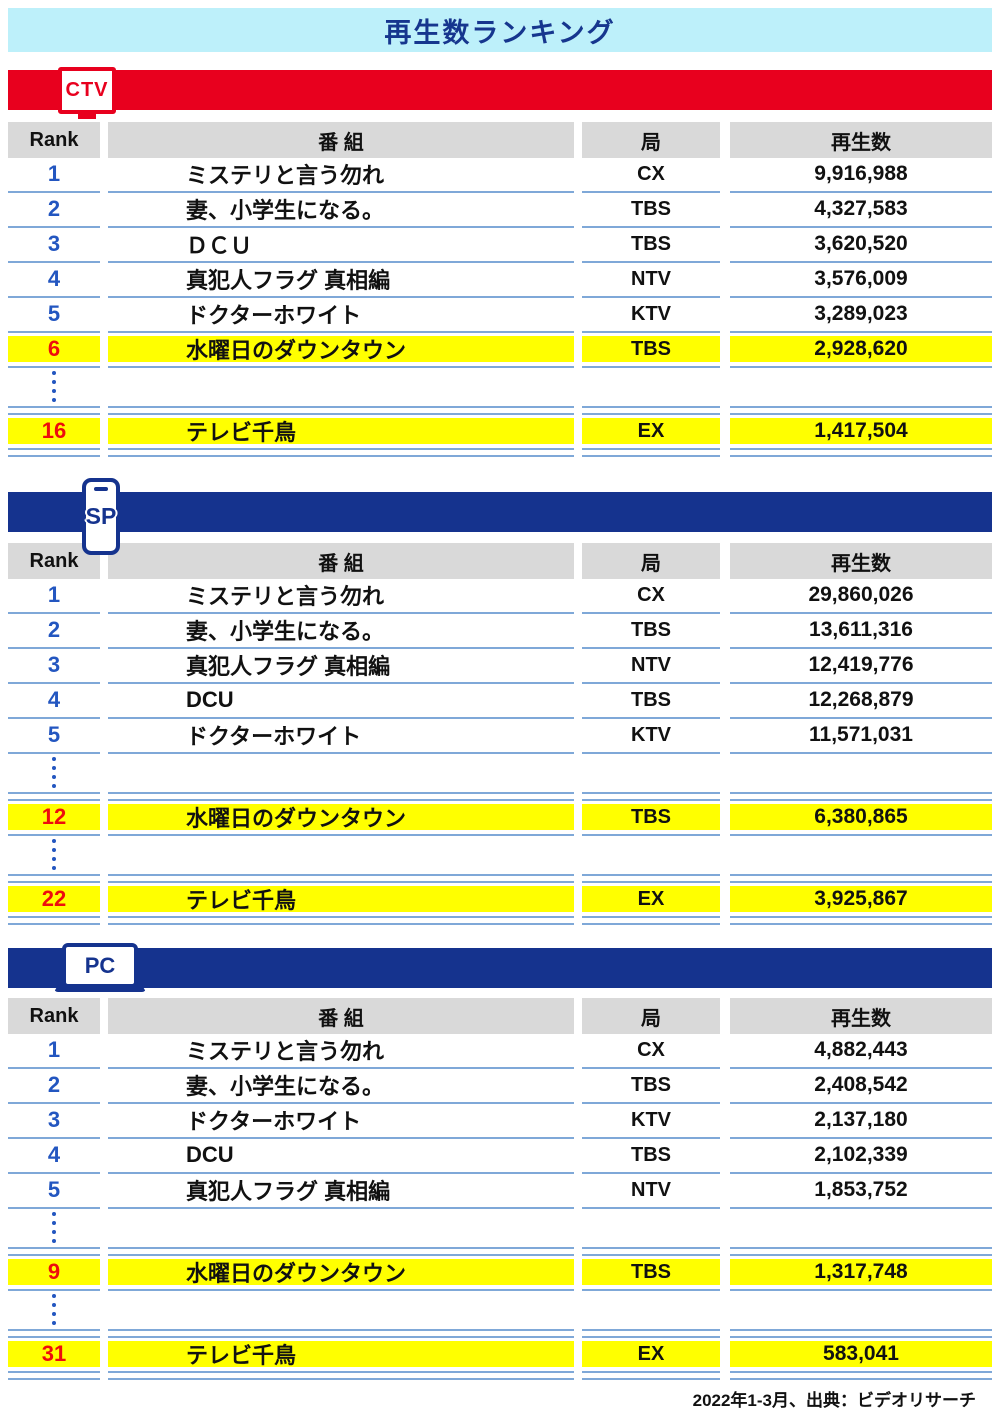  What do you see at coordinates (54, 430) in the screenshot?
I see `rank-value: 16` at bounding box center [54, 430].